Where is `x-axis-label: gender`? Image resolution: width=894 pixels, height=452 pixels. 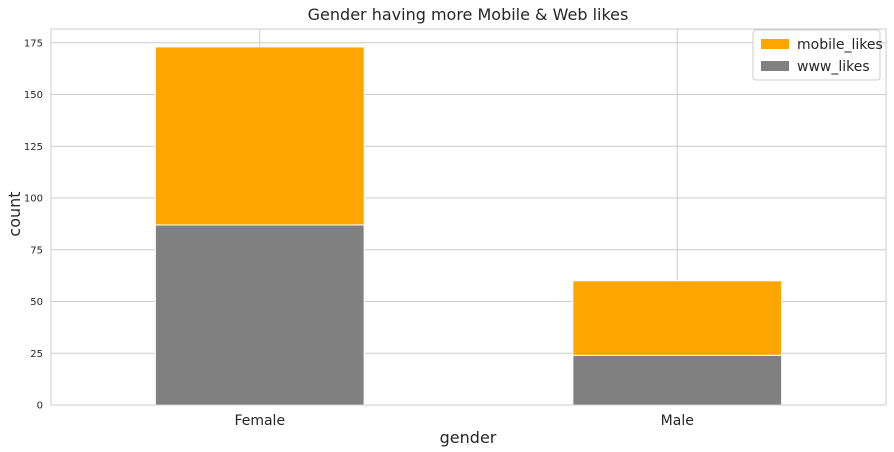 x-axis-label: gender is located at coordinates (468, 437).